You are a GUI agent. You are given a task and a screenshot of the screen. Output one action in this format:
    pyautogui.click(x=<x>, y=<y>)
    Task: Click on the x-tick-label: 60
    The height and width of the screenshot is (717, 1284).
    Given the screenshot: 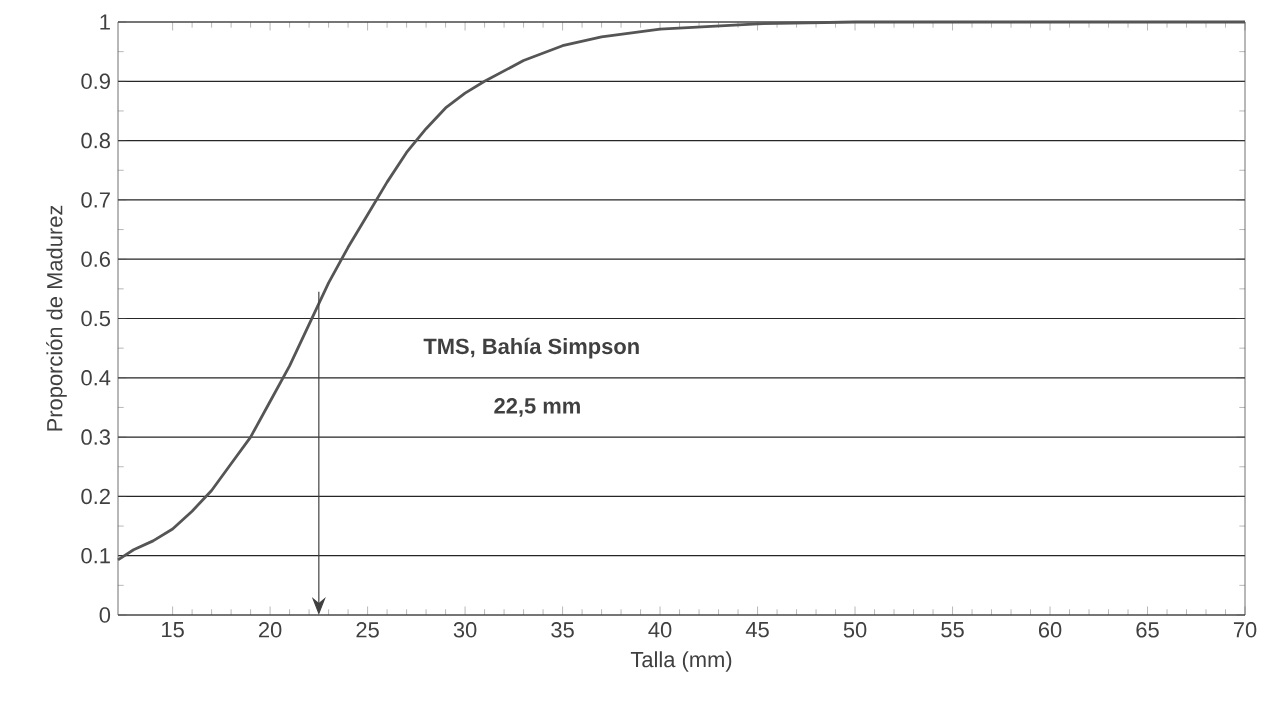 What is the action you would take?
    pyautogui.click(x=1050, y=630)
    